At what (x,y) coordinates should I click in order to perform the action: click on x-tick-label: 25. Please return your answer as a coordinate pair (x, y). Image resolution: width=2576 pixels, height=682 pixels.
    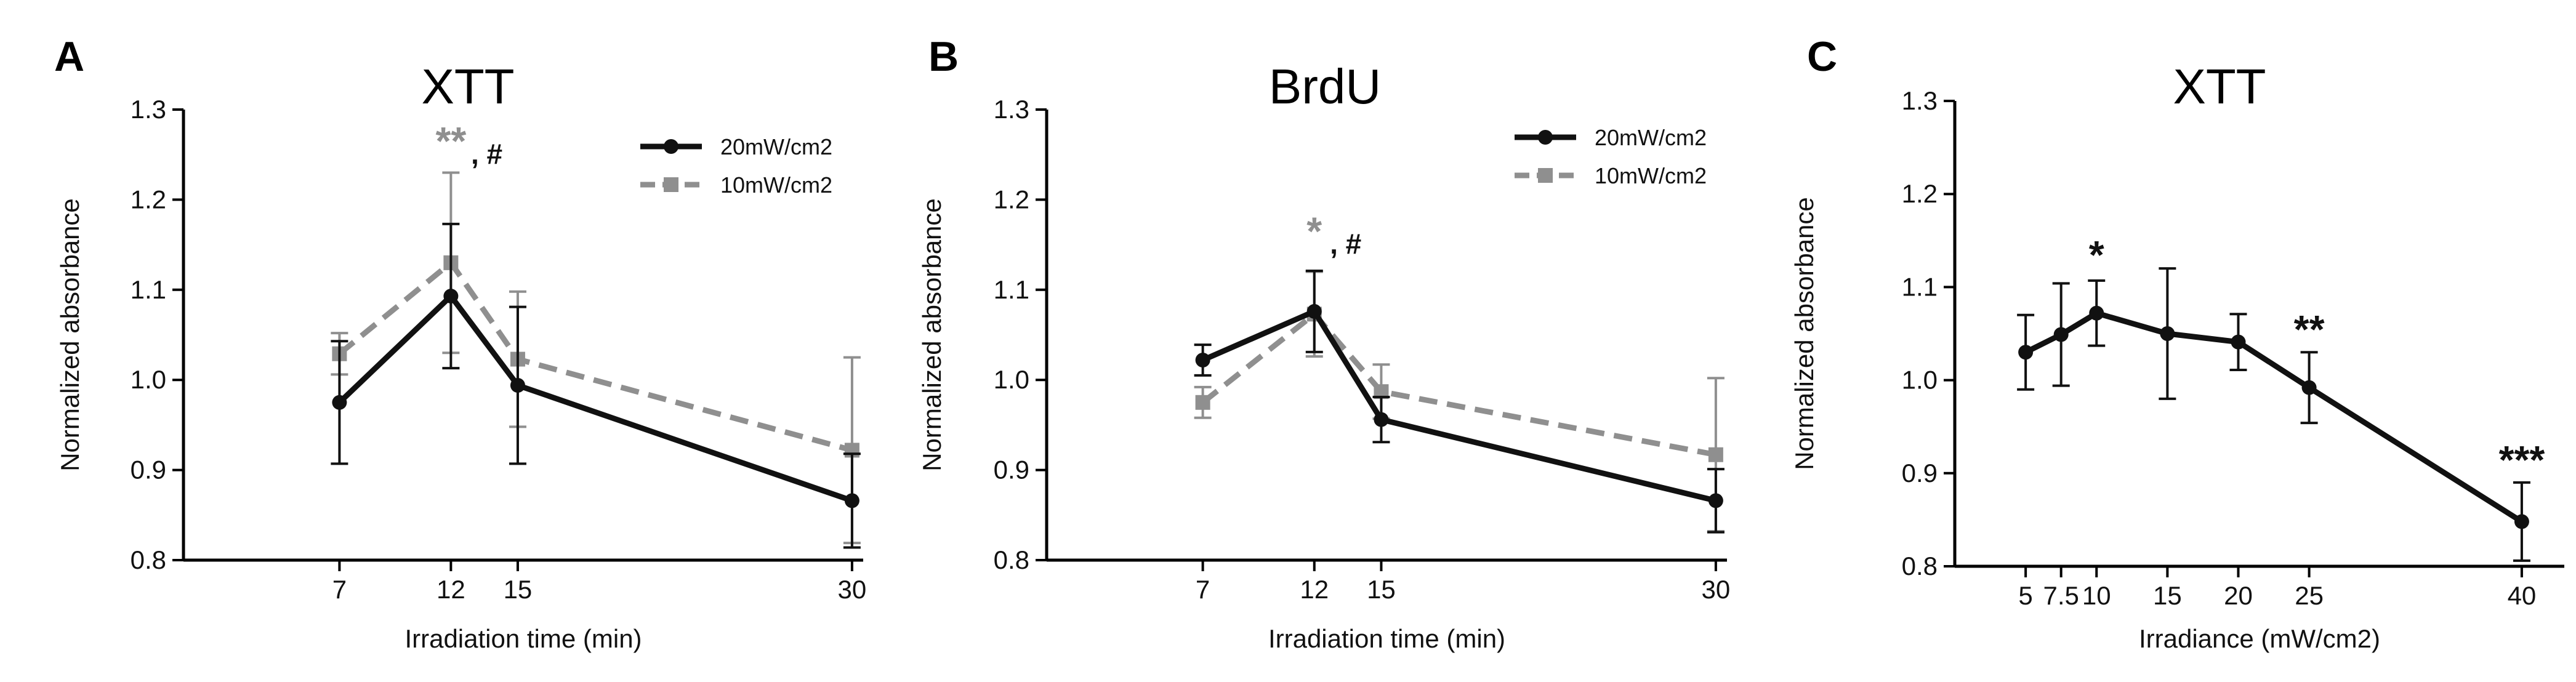
    Looking at the image, I should click on (2309, 595).